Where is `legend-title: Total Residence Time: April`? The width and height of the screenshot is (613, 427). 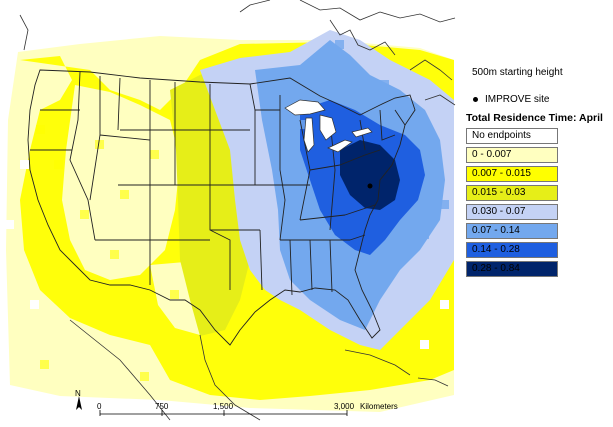 legend-title: Total Residence Time: April is located at coordinates (534, 118).